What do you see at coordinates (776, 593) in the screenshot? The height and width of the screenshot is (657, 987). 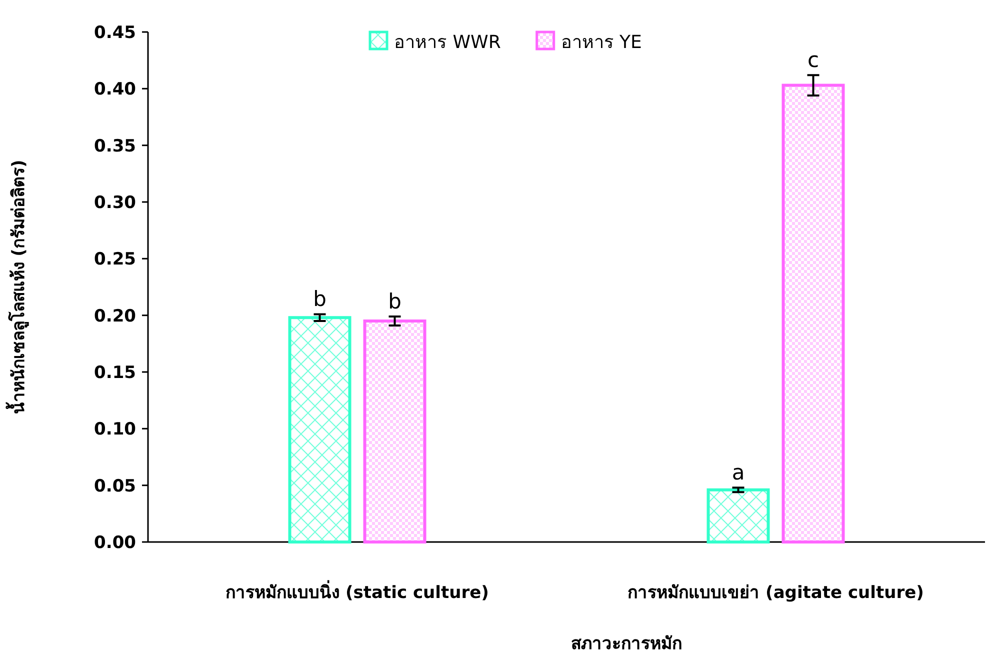 I see `x-tick-label: การหมักแบบเขย่า (agitate culture)` at bounding box center [776, 593].